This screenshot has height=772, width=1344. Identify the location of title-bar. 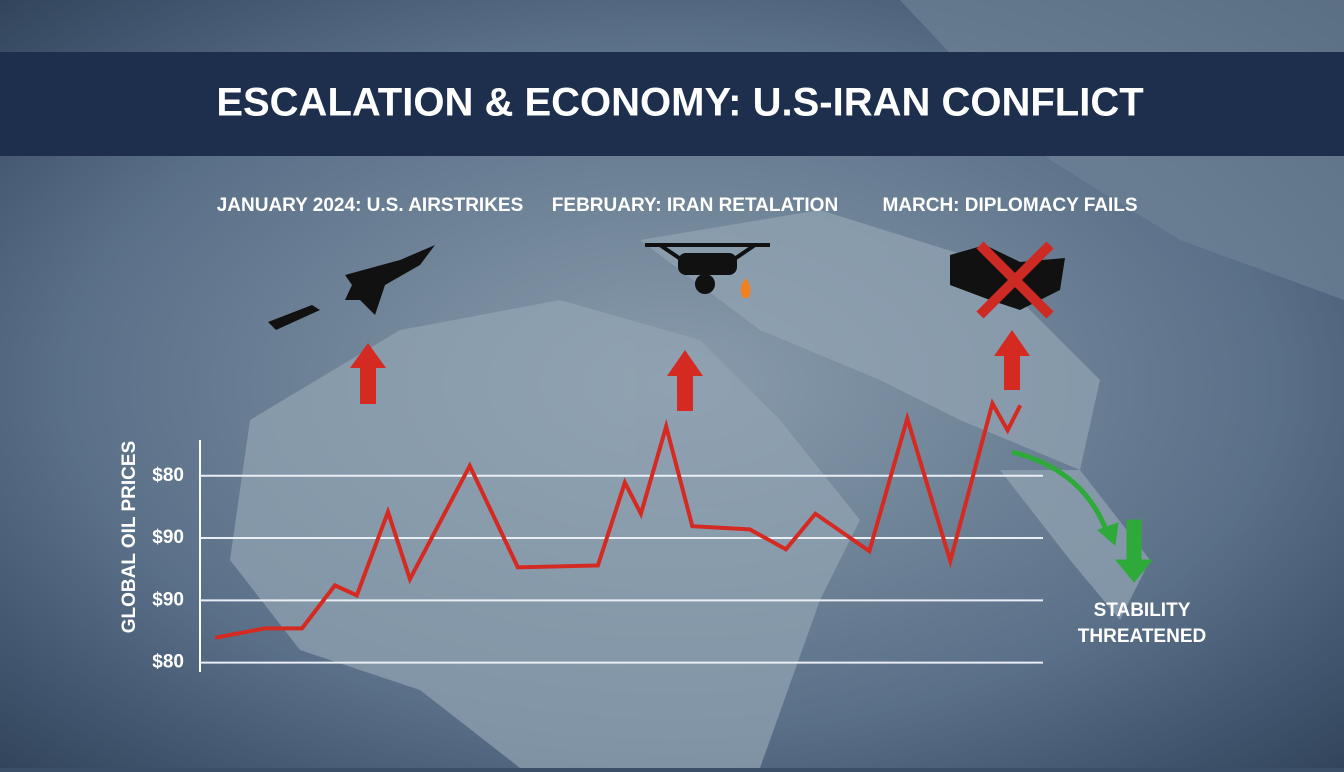
(672, 104).